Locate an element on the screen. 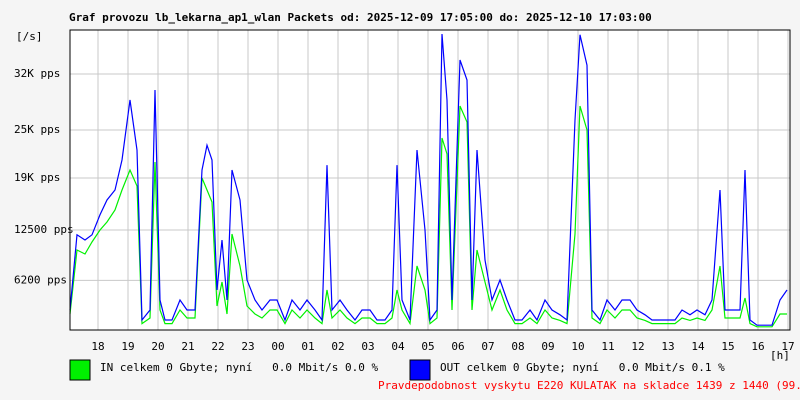 Image resolution: width=800 pixels, height=400 pixels. x-tick-label: 09 is located at coordinates (547, 346).